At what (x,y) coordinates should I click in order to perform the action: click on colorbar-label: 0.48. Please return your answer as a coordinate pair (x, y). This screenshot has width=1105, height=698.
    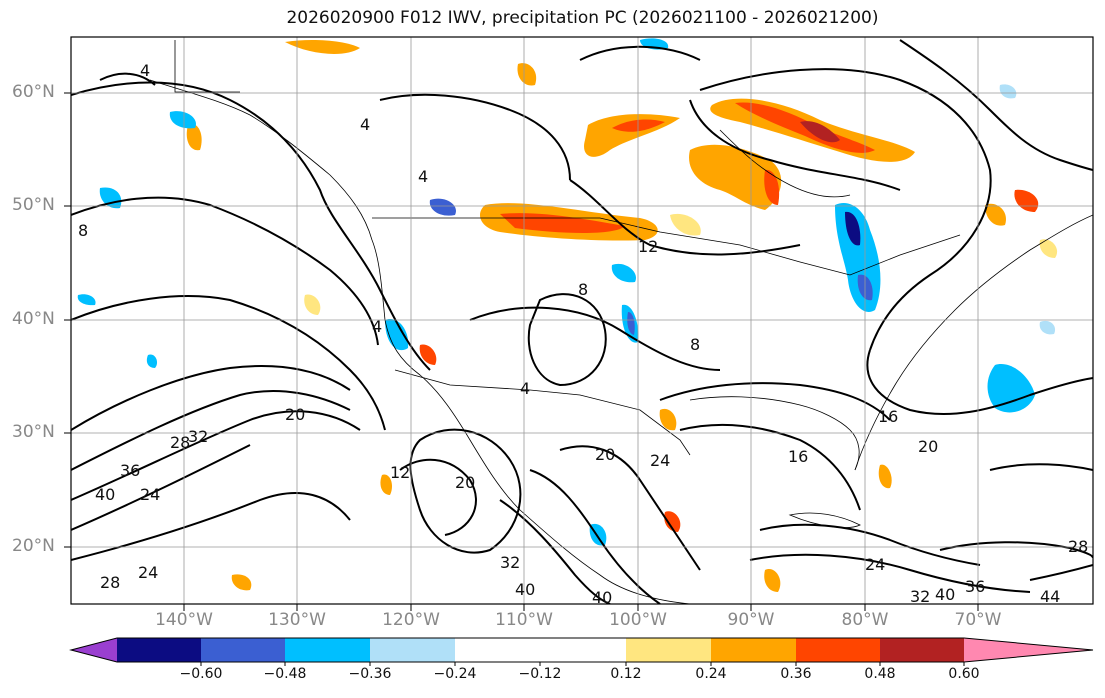
    Looking at the image, I should click on (880, 674).